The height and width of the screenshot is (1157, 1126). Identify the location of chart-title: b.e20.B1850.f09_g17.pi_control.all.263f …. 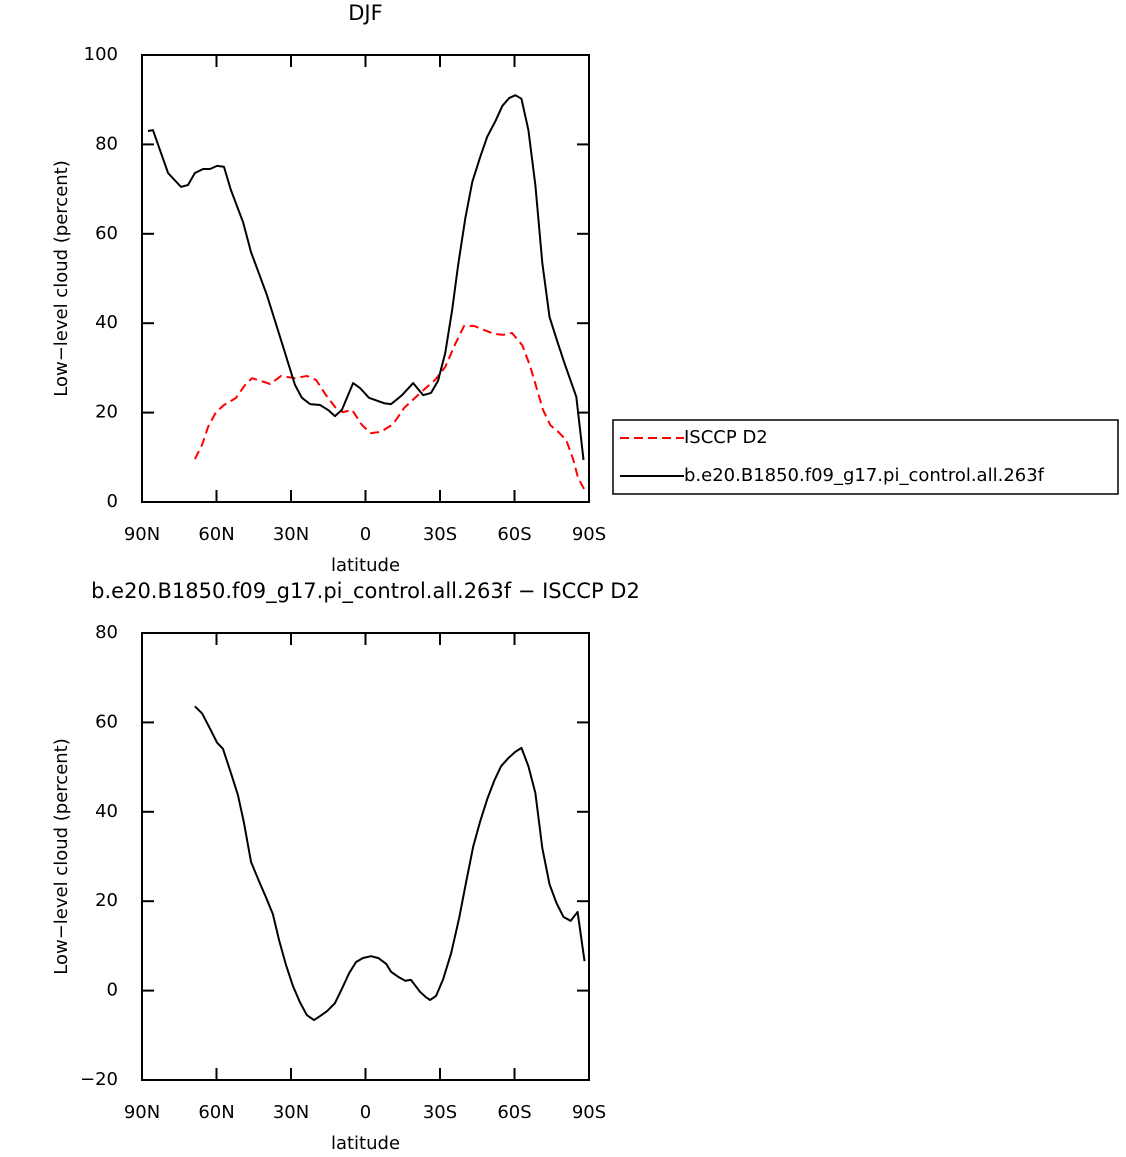
(365, 591).